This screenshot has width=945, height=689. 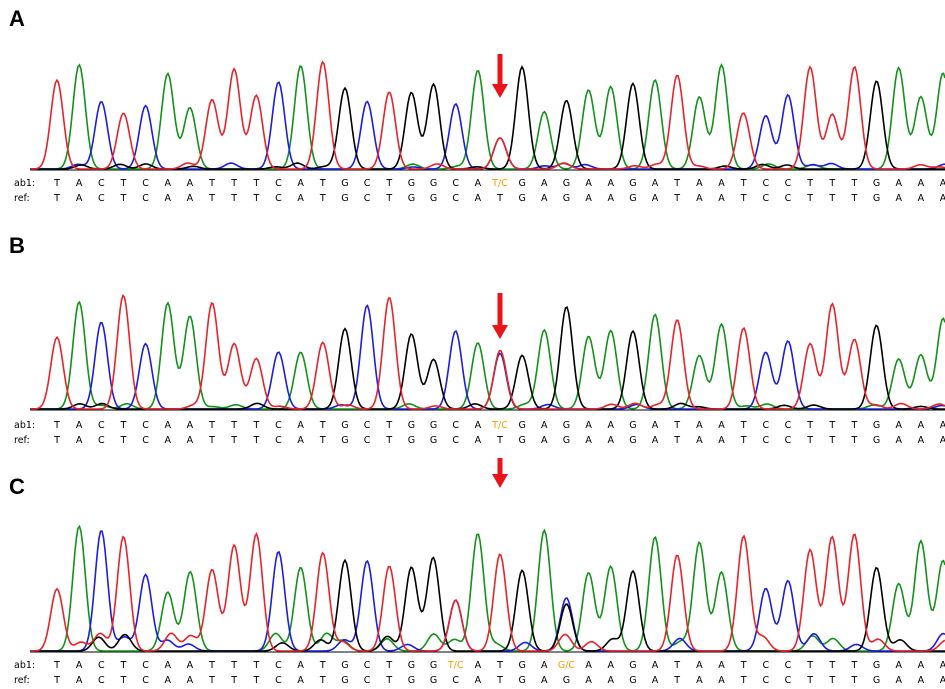 I want to click on ref-row-label: ref:, so click(x=22, y=440).